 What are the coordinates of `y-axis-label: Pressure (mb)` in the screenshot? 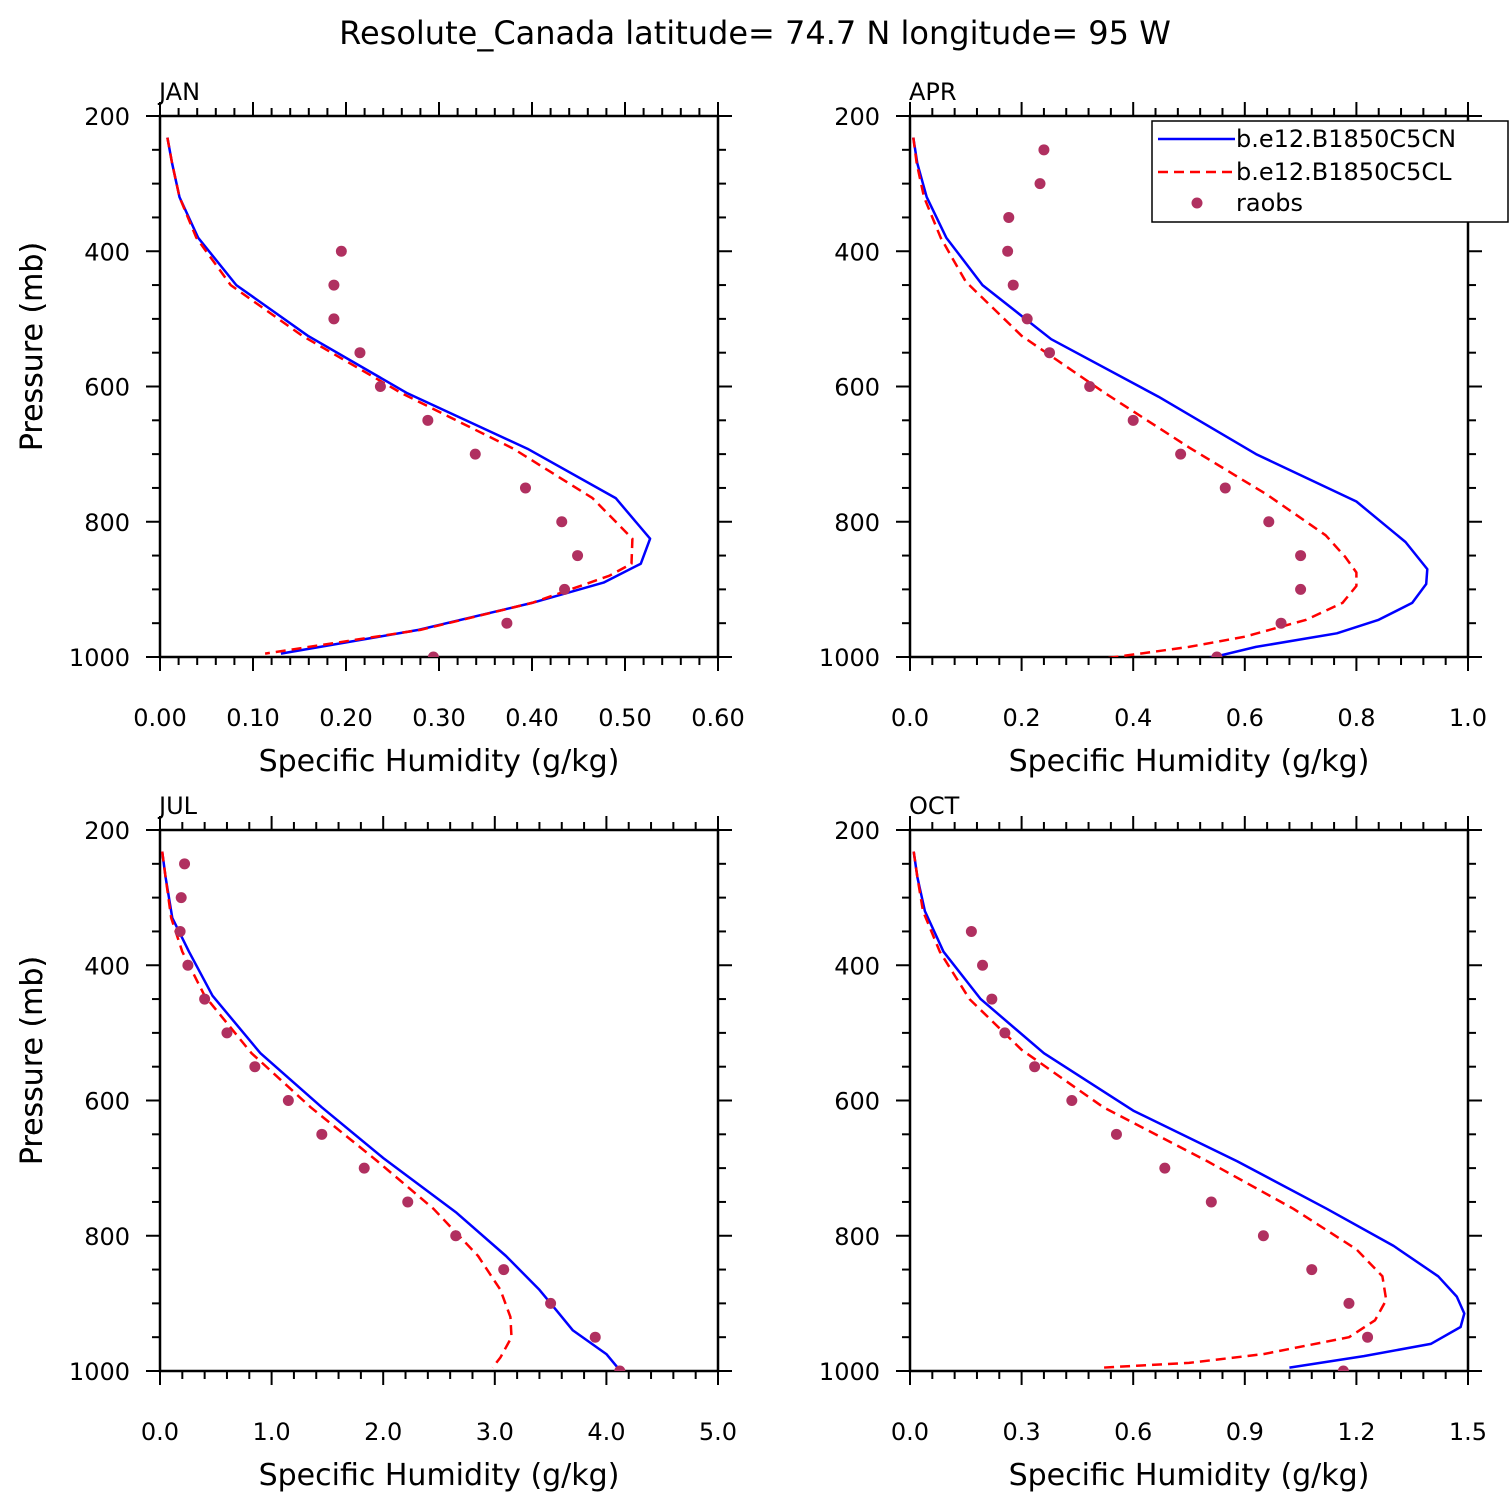 It's located at (32, 346).